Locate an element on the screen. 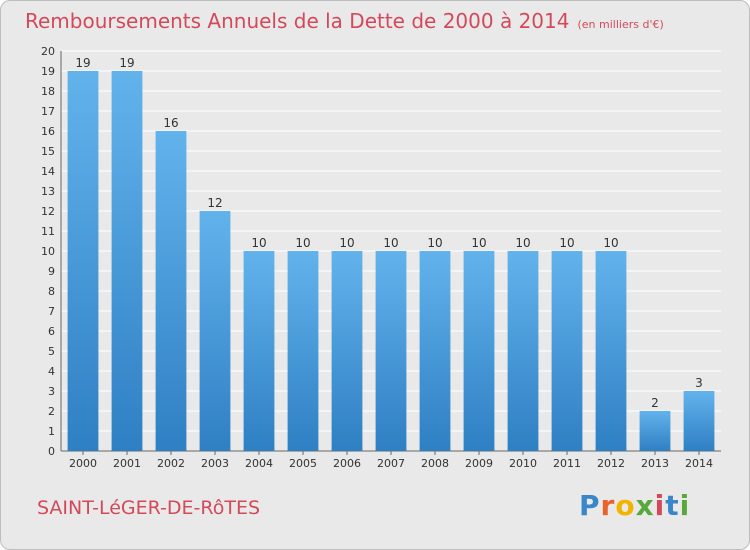 The image size is (750, 550). y-tick-label: 5 is located at coordinates (51, 351).